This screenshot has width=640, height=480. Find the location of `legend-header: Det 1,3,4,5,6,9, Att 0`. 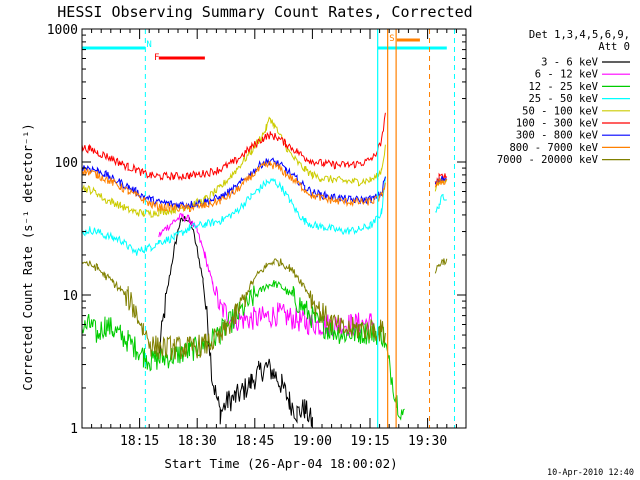

legend-header: Det 1,3,4,5,6,9, Att 0 is located at coordinates (579, 41).